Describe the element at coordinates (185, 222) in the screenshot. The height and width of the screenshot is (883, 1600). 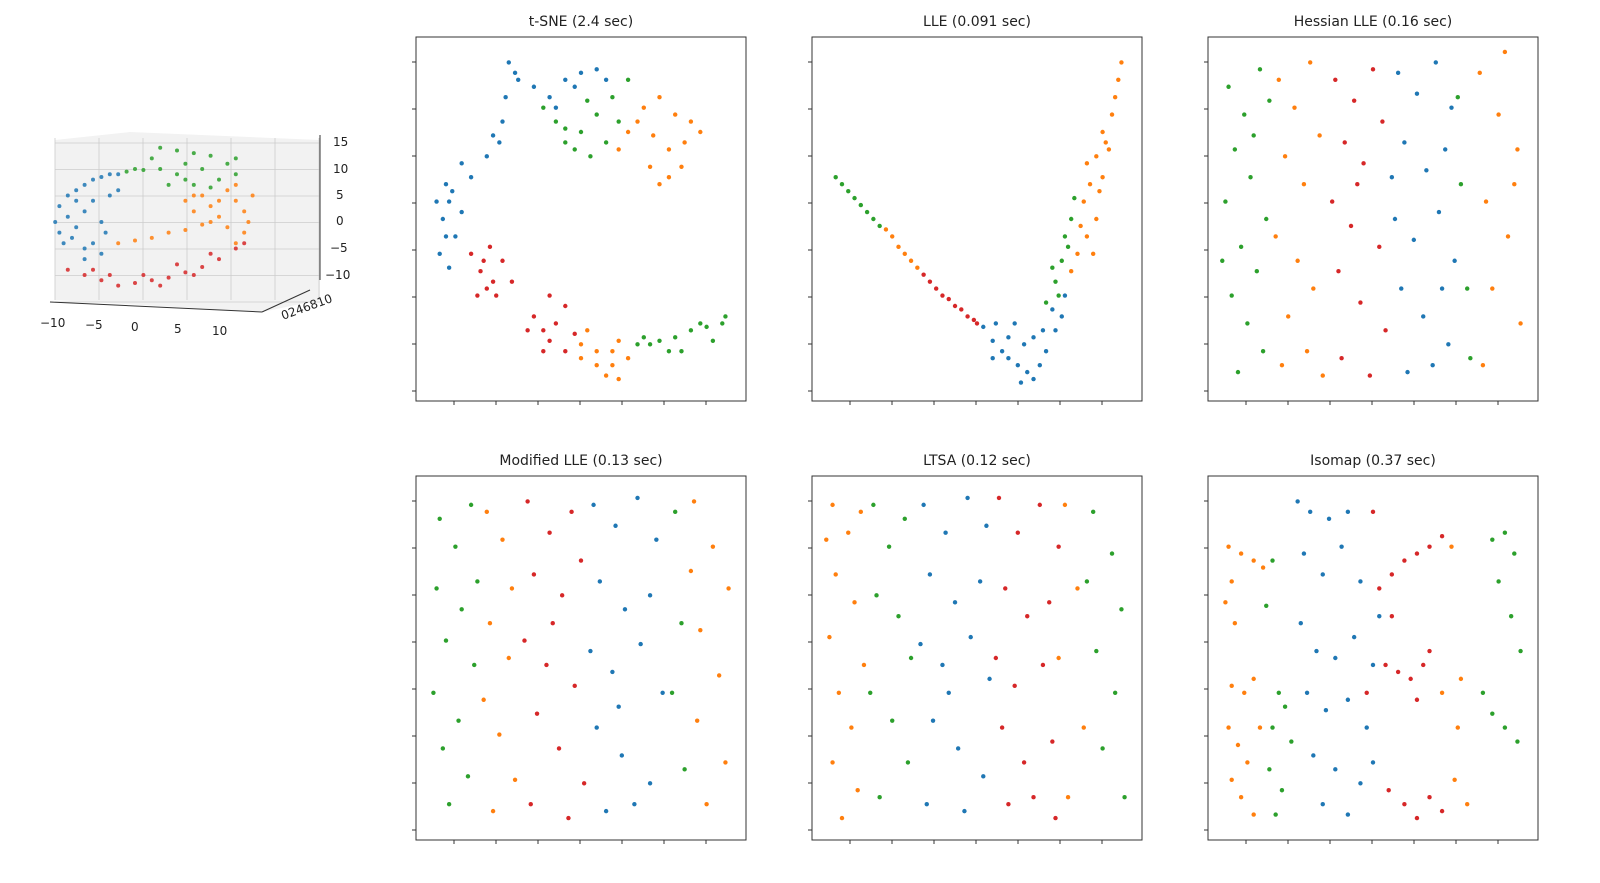
I see `swiss-roll-3d-plot` at that location.